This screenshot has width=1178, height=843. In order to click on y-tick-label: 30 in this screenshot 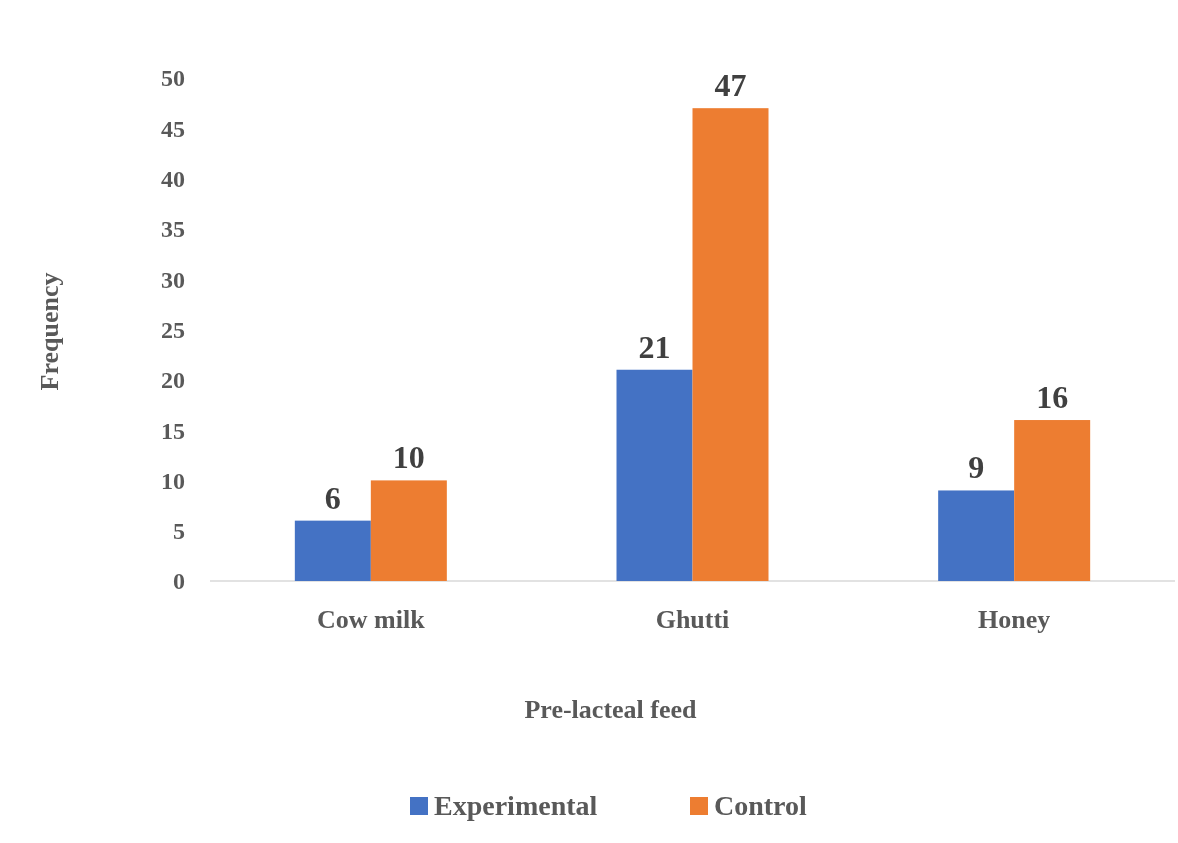, I will do `click(173, 279)`.